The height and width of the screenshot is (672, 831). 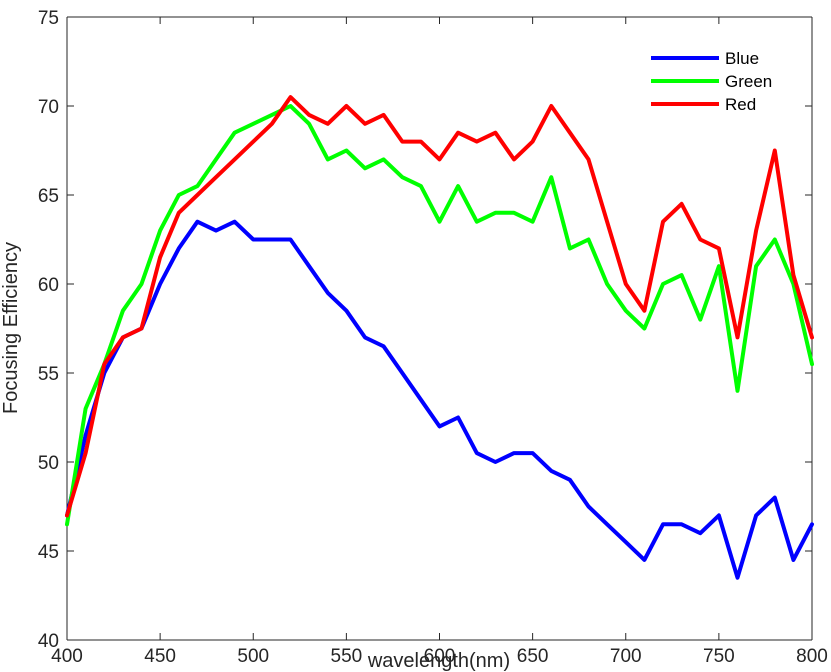 I want to click on y-tick-label: 65, so click(x=48, y=196).